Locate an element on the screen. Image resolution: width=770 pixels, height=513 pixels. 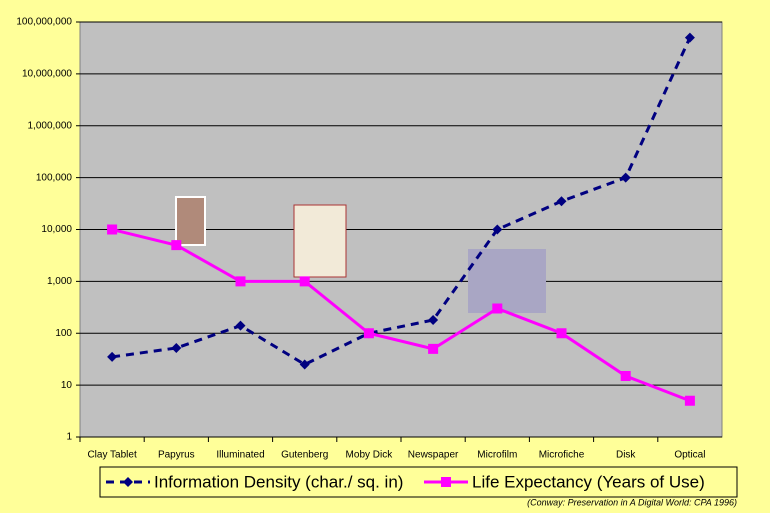
x-tick-label: Illuminated is located at coordinates (240, 455).